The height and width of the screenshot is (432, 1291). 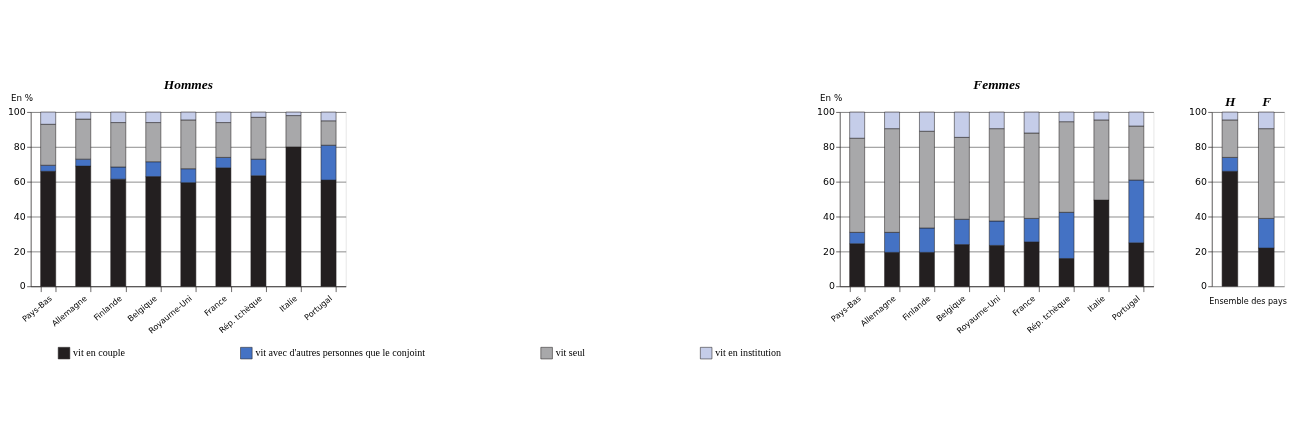 What do you see at coordinates (996, 84) in the screenshot?
I see `chart-title: Femmes` at bounding box center [996, 84].